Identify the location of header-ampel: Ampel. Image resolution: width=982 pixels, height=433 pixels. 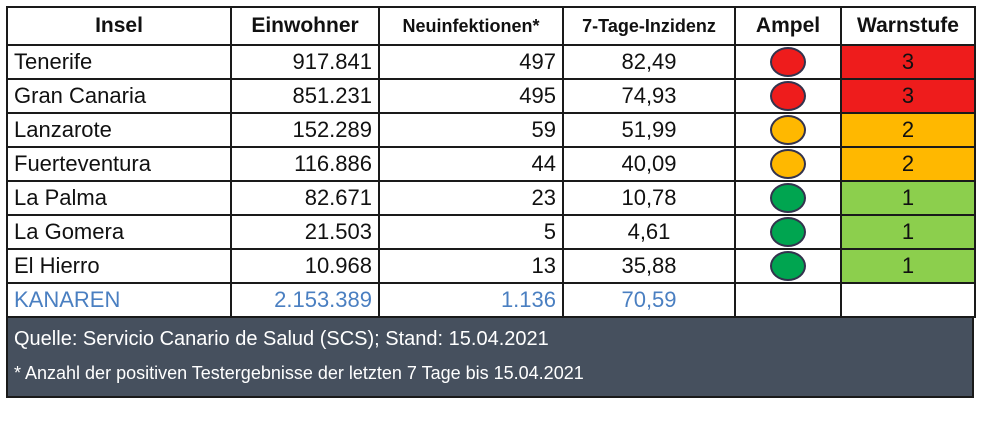
(788, 26).